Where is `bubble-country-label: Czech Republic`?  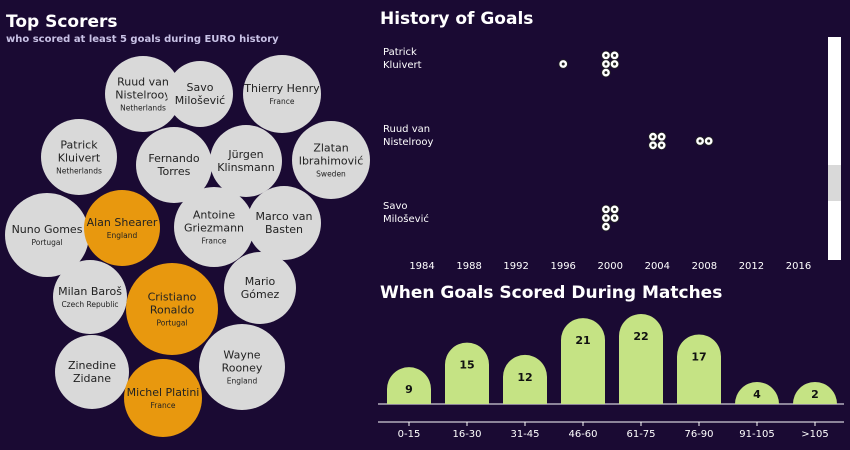 bubble-country-label: Czech Republic is located at coordinates (89, 304).